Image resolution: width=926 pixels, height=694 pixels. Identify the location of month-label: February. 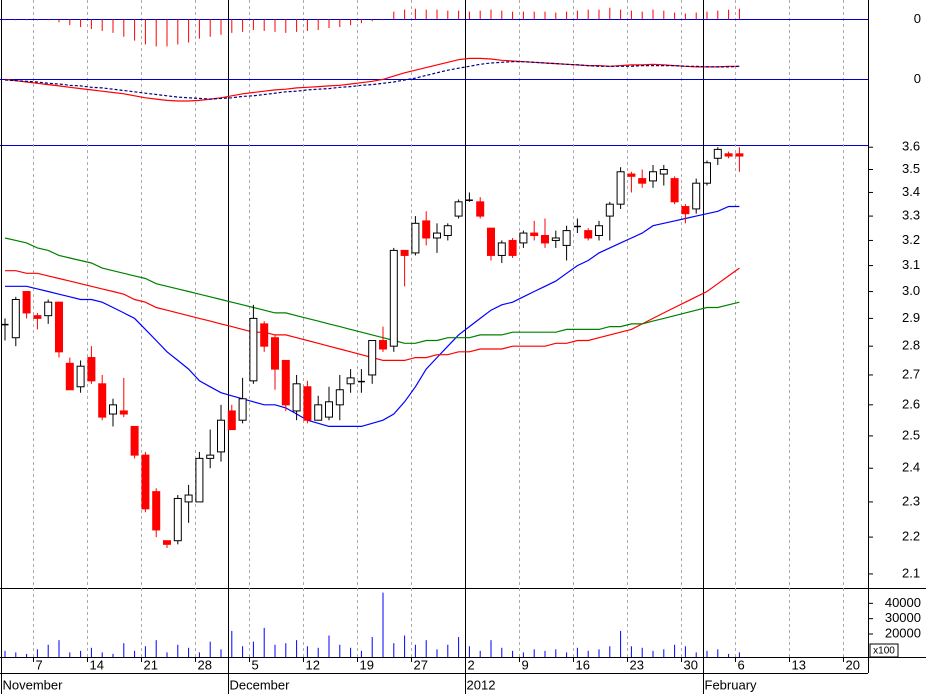
(731, 684).